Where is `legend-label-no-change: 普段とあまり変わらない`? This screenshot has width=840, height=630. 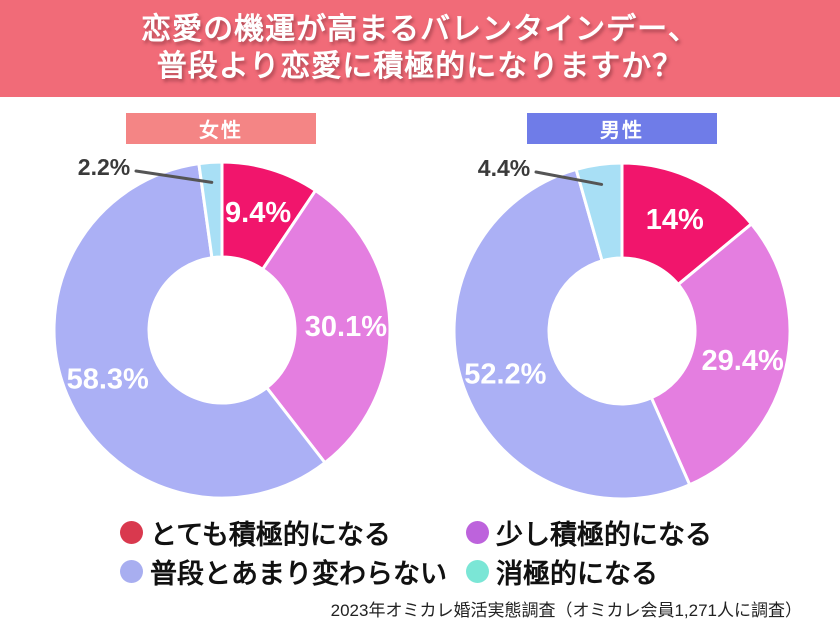 legend-label-no-change: 普段とあまり変わらない is located at coordinates (298, 573).